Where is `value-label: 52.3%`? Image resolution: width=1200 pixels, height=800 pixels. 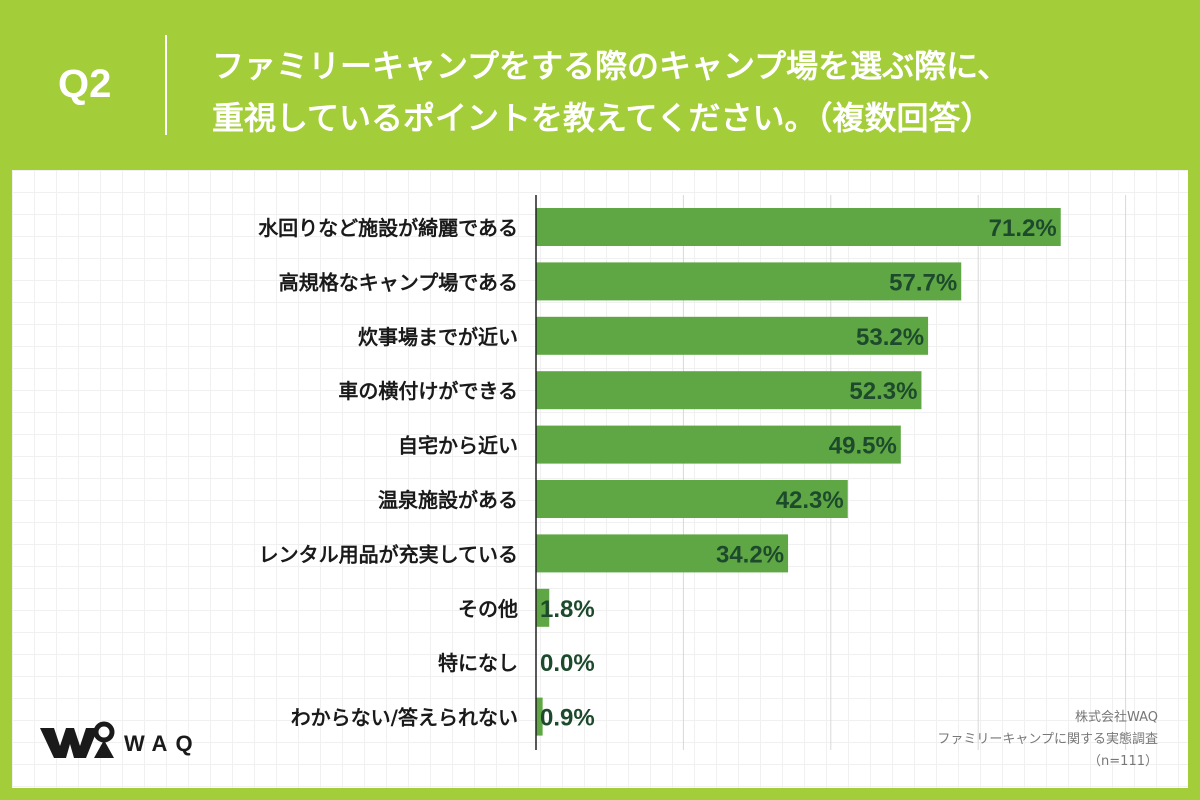
value-label: 52.3% is located at coordinates (883, 391).